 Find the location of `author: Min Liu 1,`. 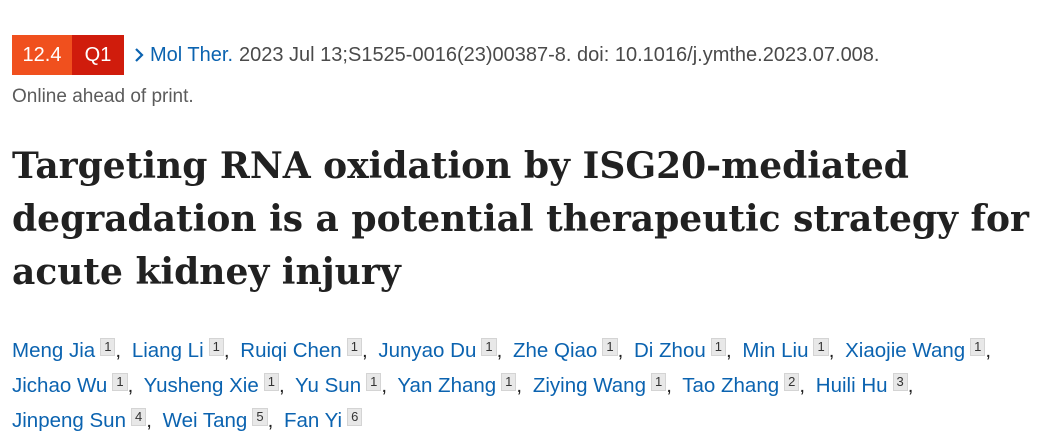

author: Min Liu 1, is located at coordinates (790, 350).